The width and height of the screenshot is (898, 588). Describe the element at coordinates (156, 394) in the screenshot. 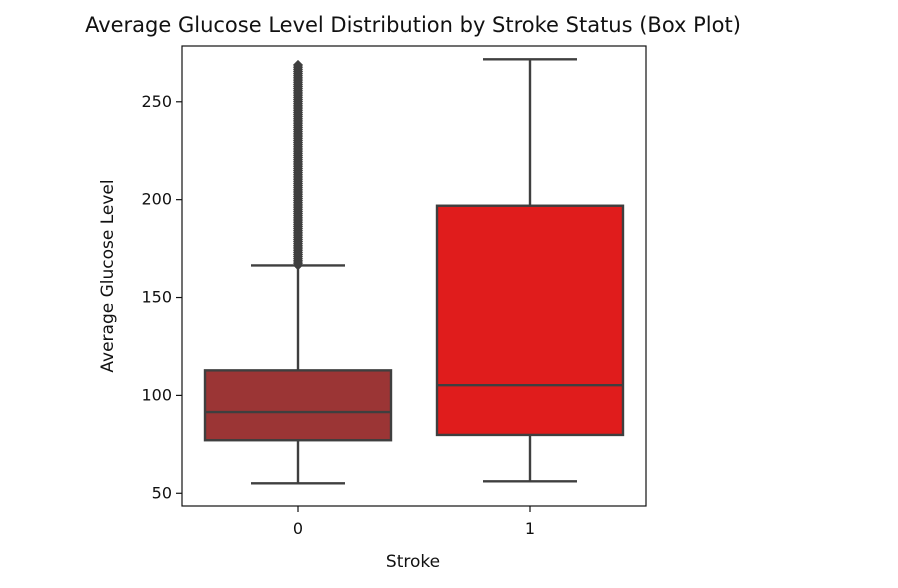

I see `y-tick-label-1: 100` at that location.